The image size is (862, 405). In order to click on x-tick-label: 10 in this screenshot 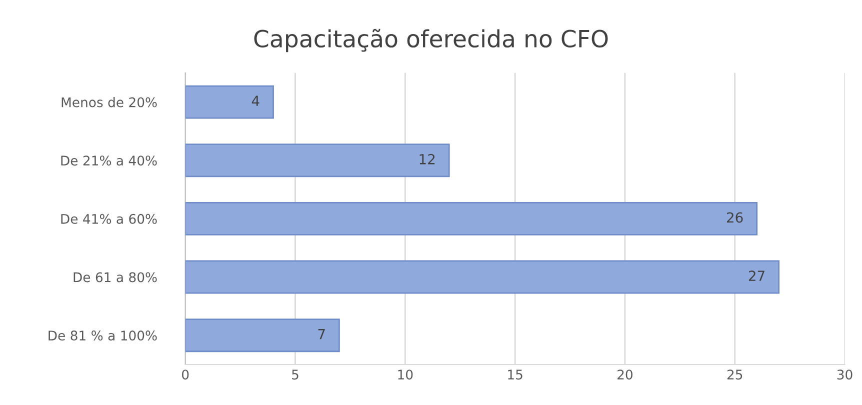, I will do `click(405, 375)`.